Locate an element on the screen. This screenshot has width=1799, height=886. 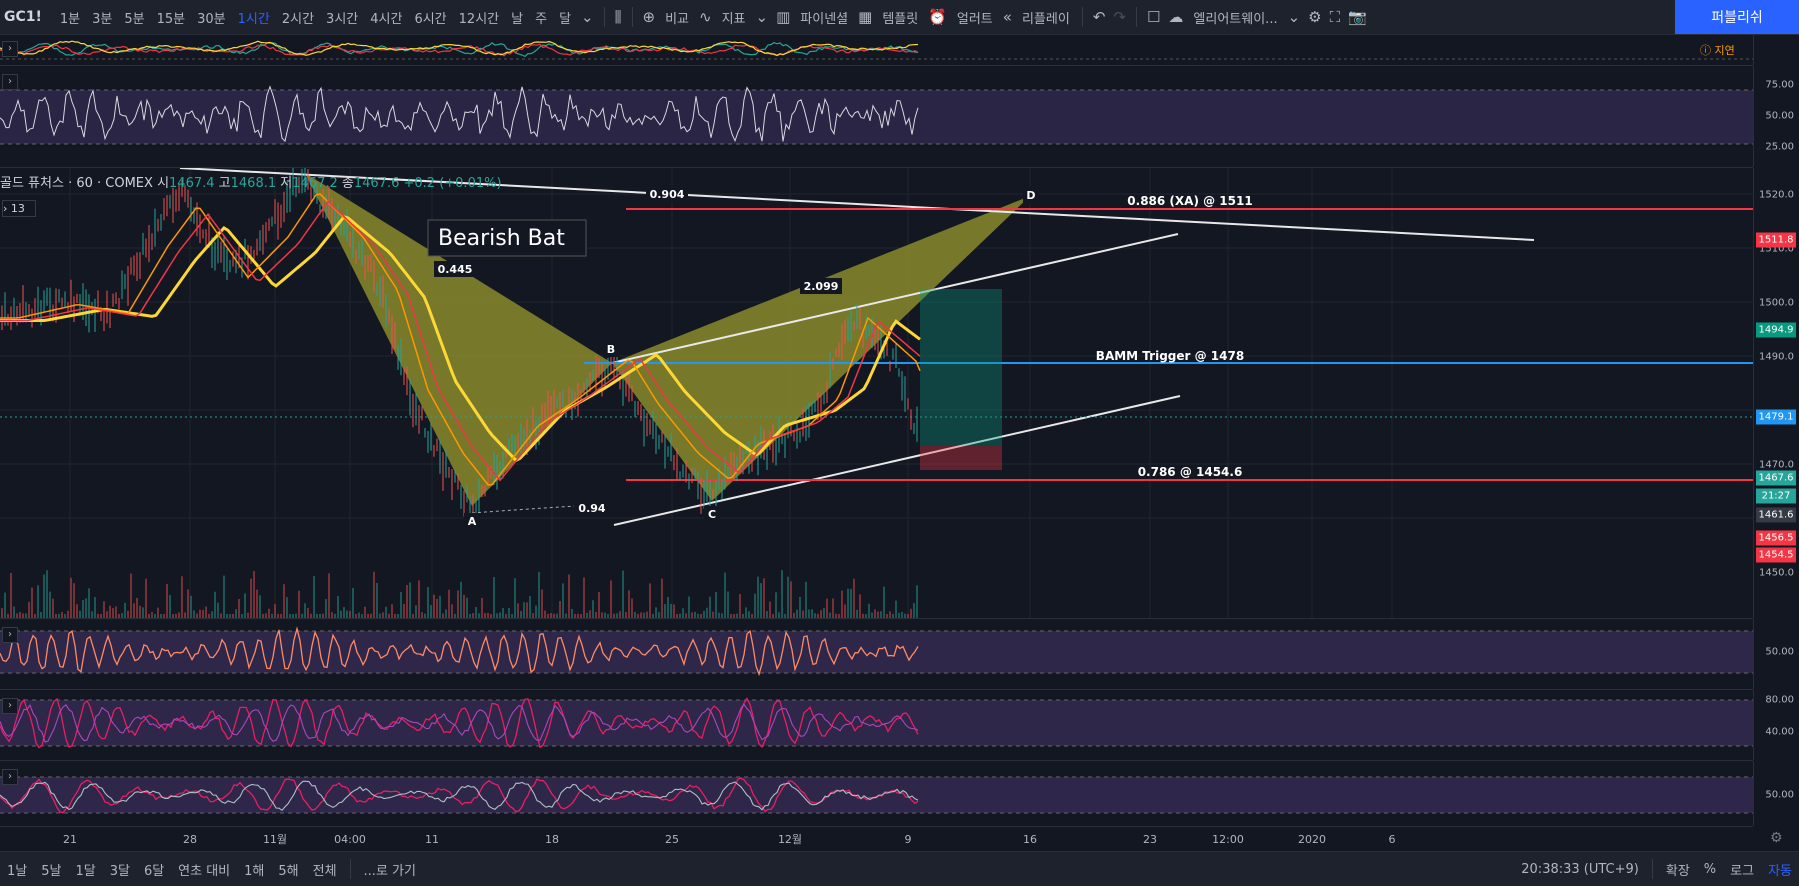
interval-week: 주 is located at coordinates (541, 19).